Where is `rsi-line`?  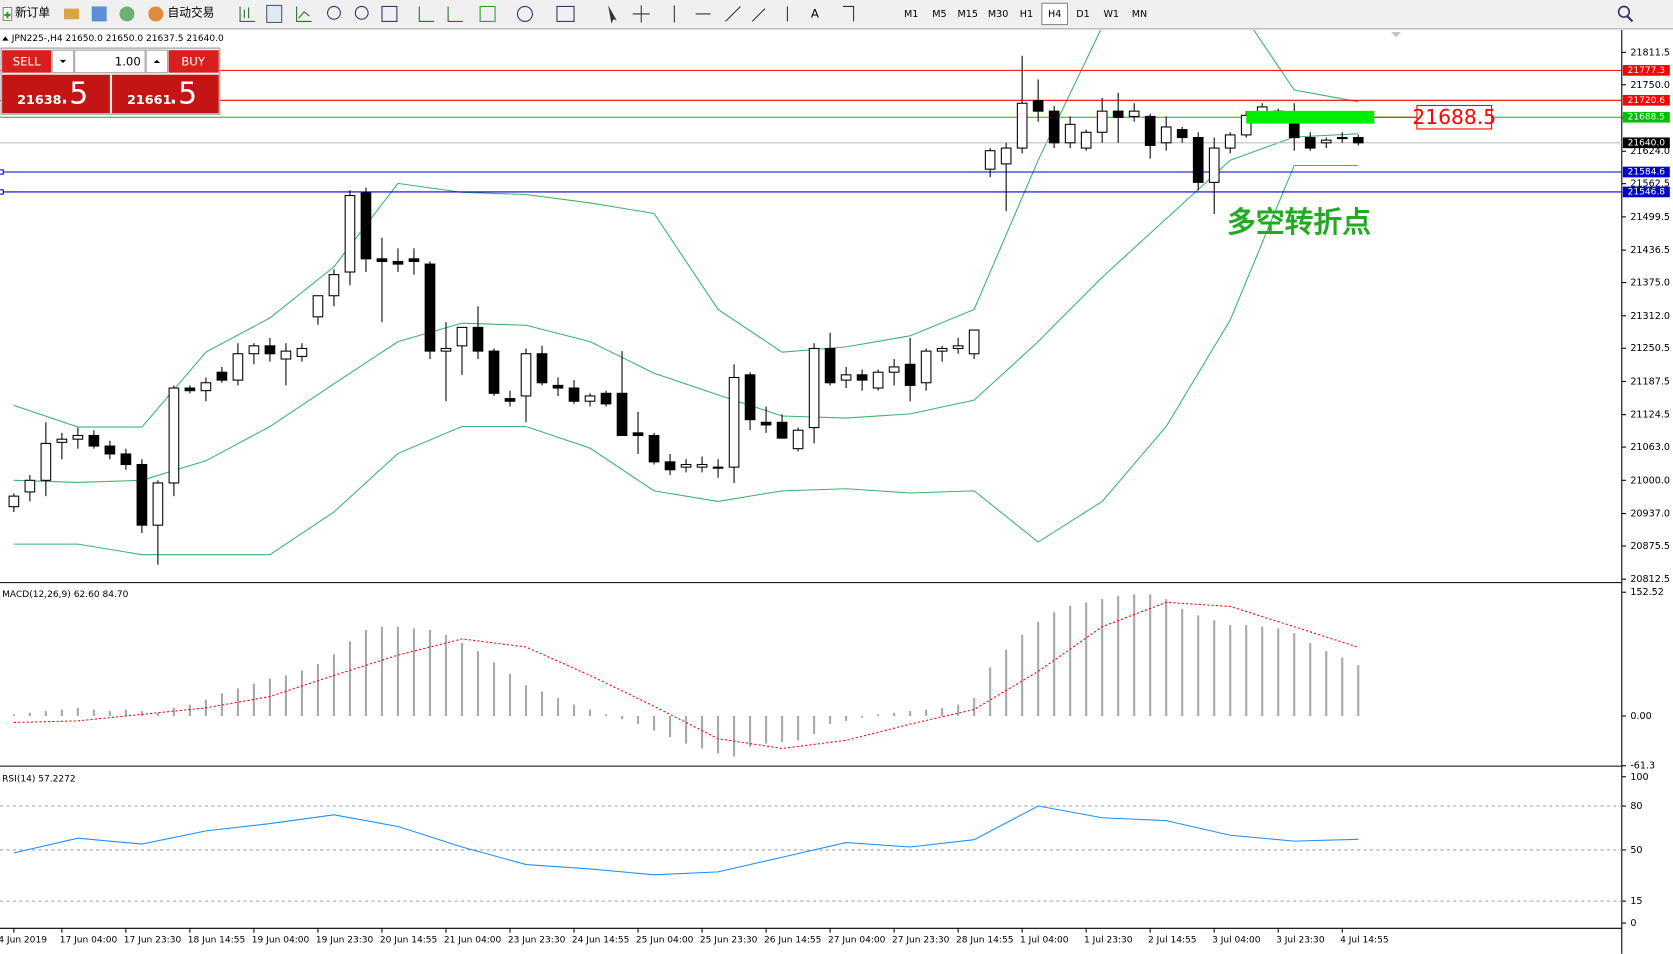 rsi-line is located at coordinates (686, 840).